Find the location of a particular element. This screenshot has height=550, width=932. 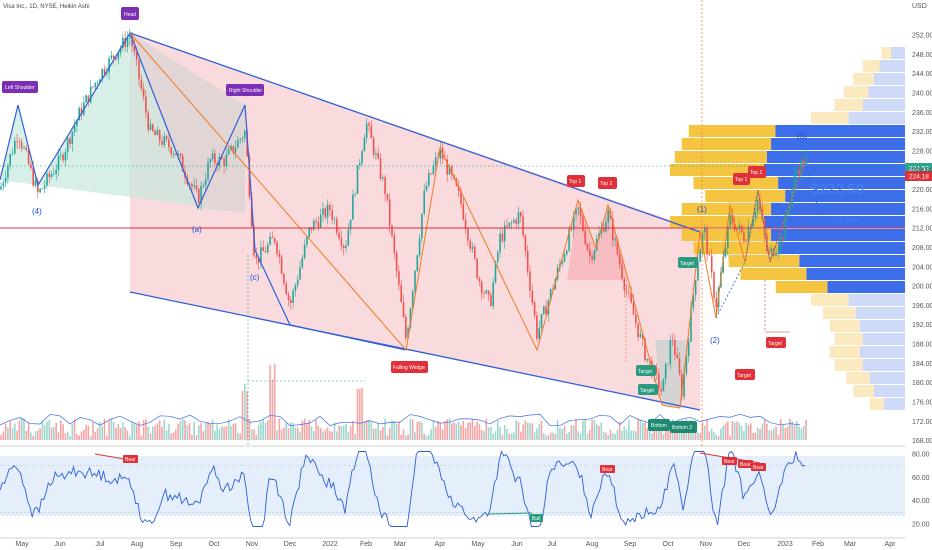

top2b-tag: Top 2 is located at coordinates (757, 172).